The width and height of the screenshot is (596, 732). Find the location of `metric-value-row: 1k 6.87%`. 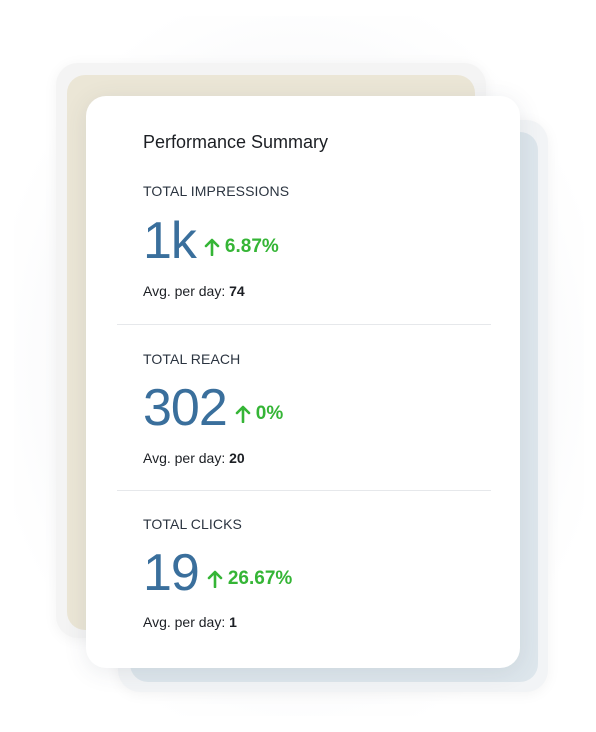

metric-value-row: 1k 6.87% is located at coordinates (211, 241).